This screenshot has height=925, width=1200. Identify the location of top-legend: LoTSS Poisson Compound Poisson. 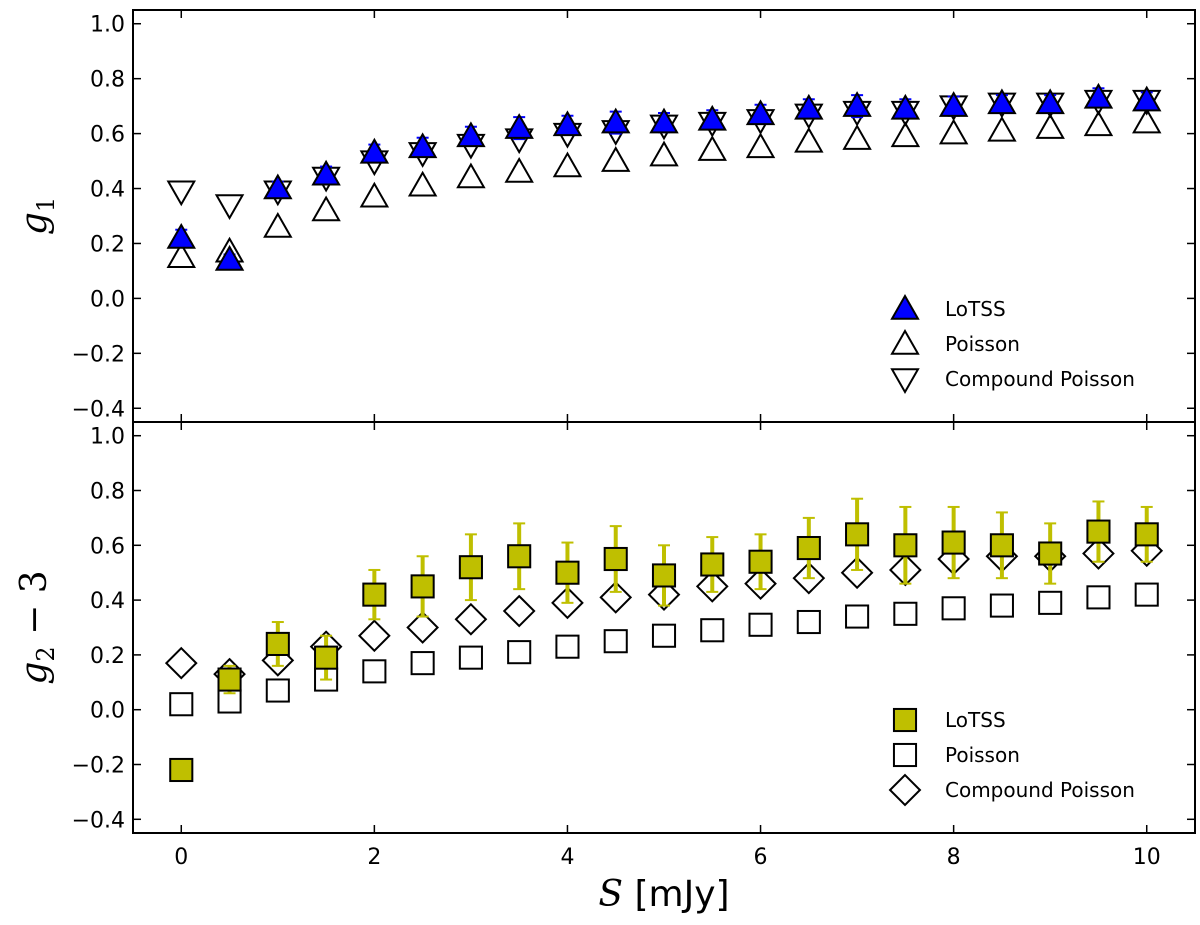
(1012, 344).